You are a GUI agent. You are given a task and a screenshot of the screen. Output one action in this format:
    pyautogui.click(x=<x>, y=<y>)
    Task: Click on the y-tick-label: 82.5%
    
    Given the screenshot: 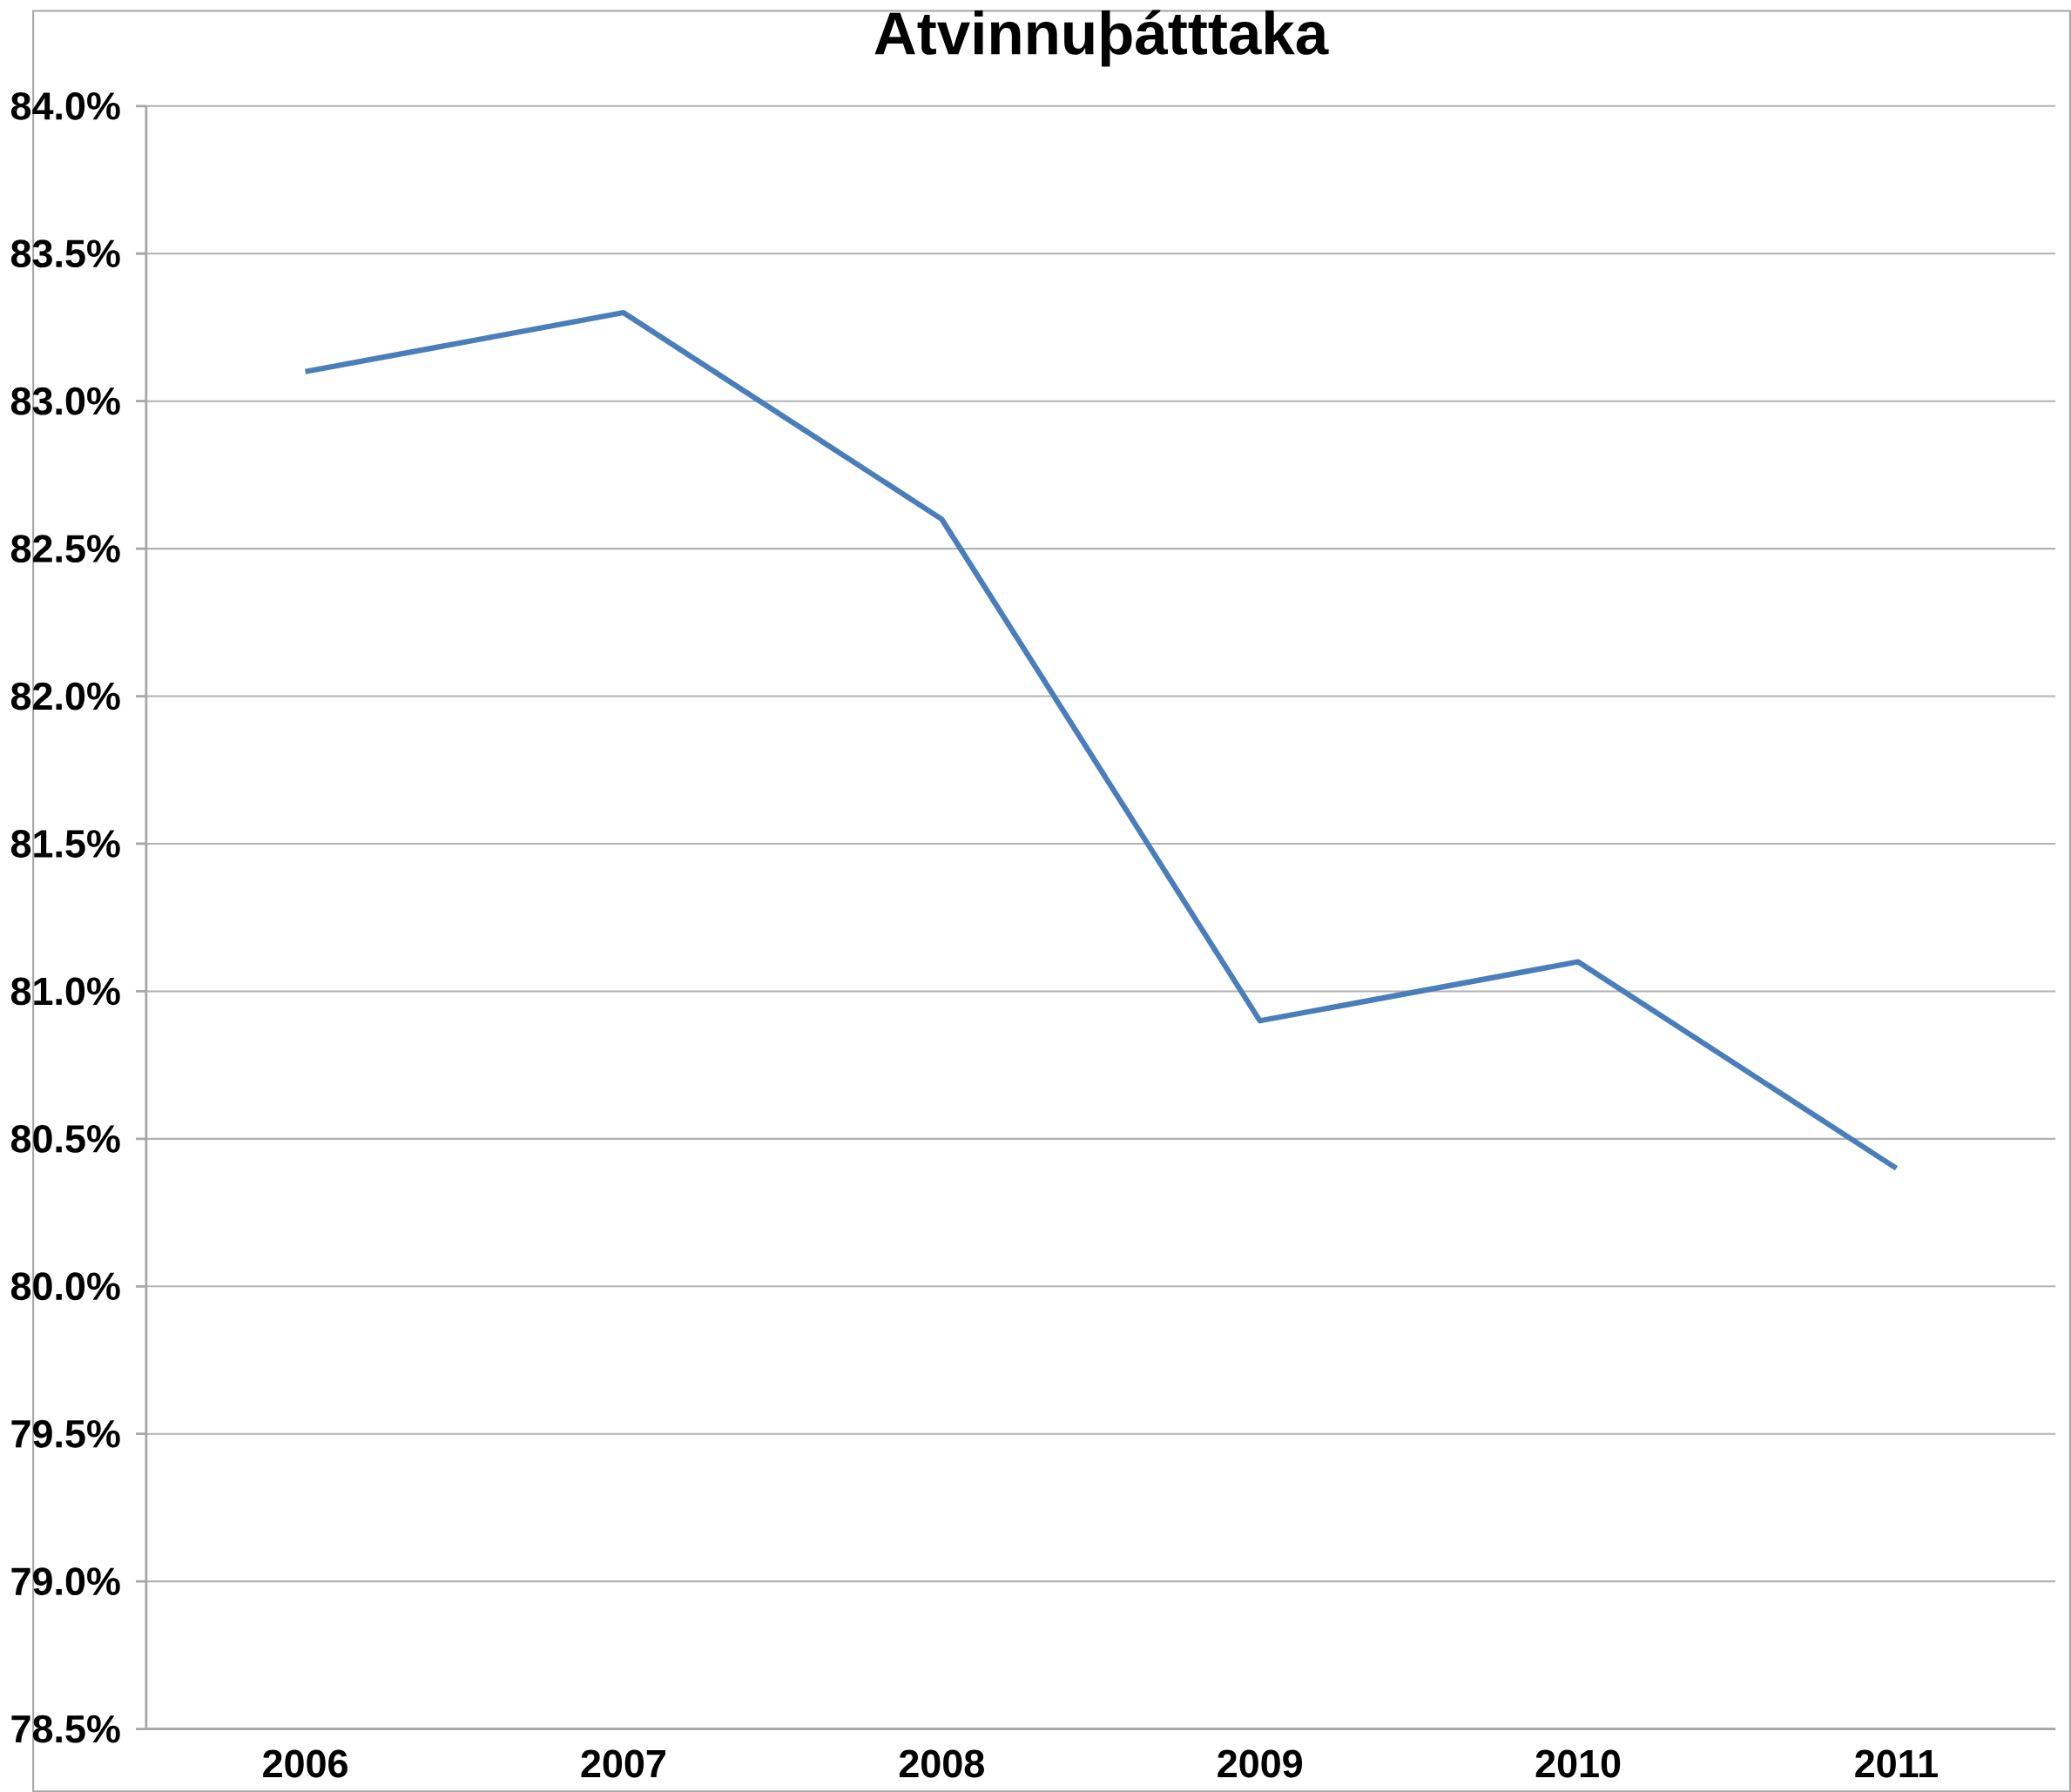 What is the action you would take?
    pyautogui.click(x=65, y=549)
    